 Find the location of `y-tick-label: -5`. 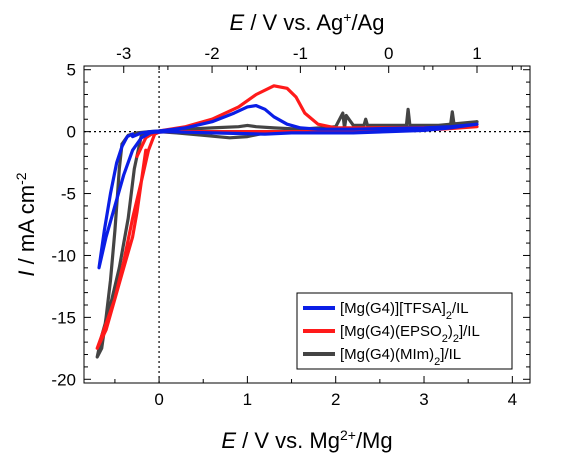

y-tick-label: -5 is located at coordinates (68, 194).